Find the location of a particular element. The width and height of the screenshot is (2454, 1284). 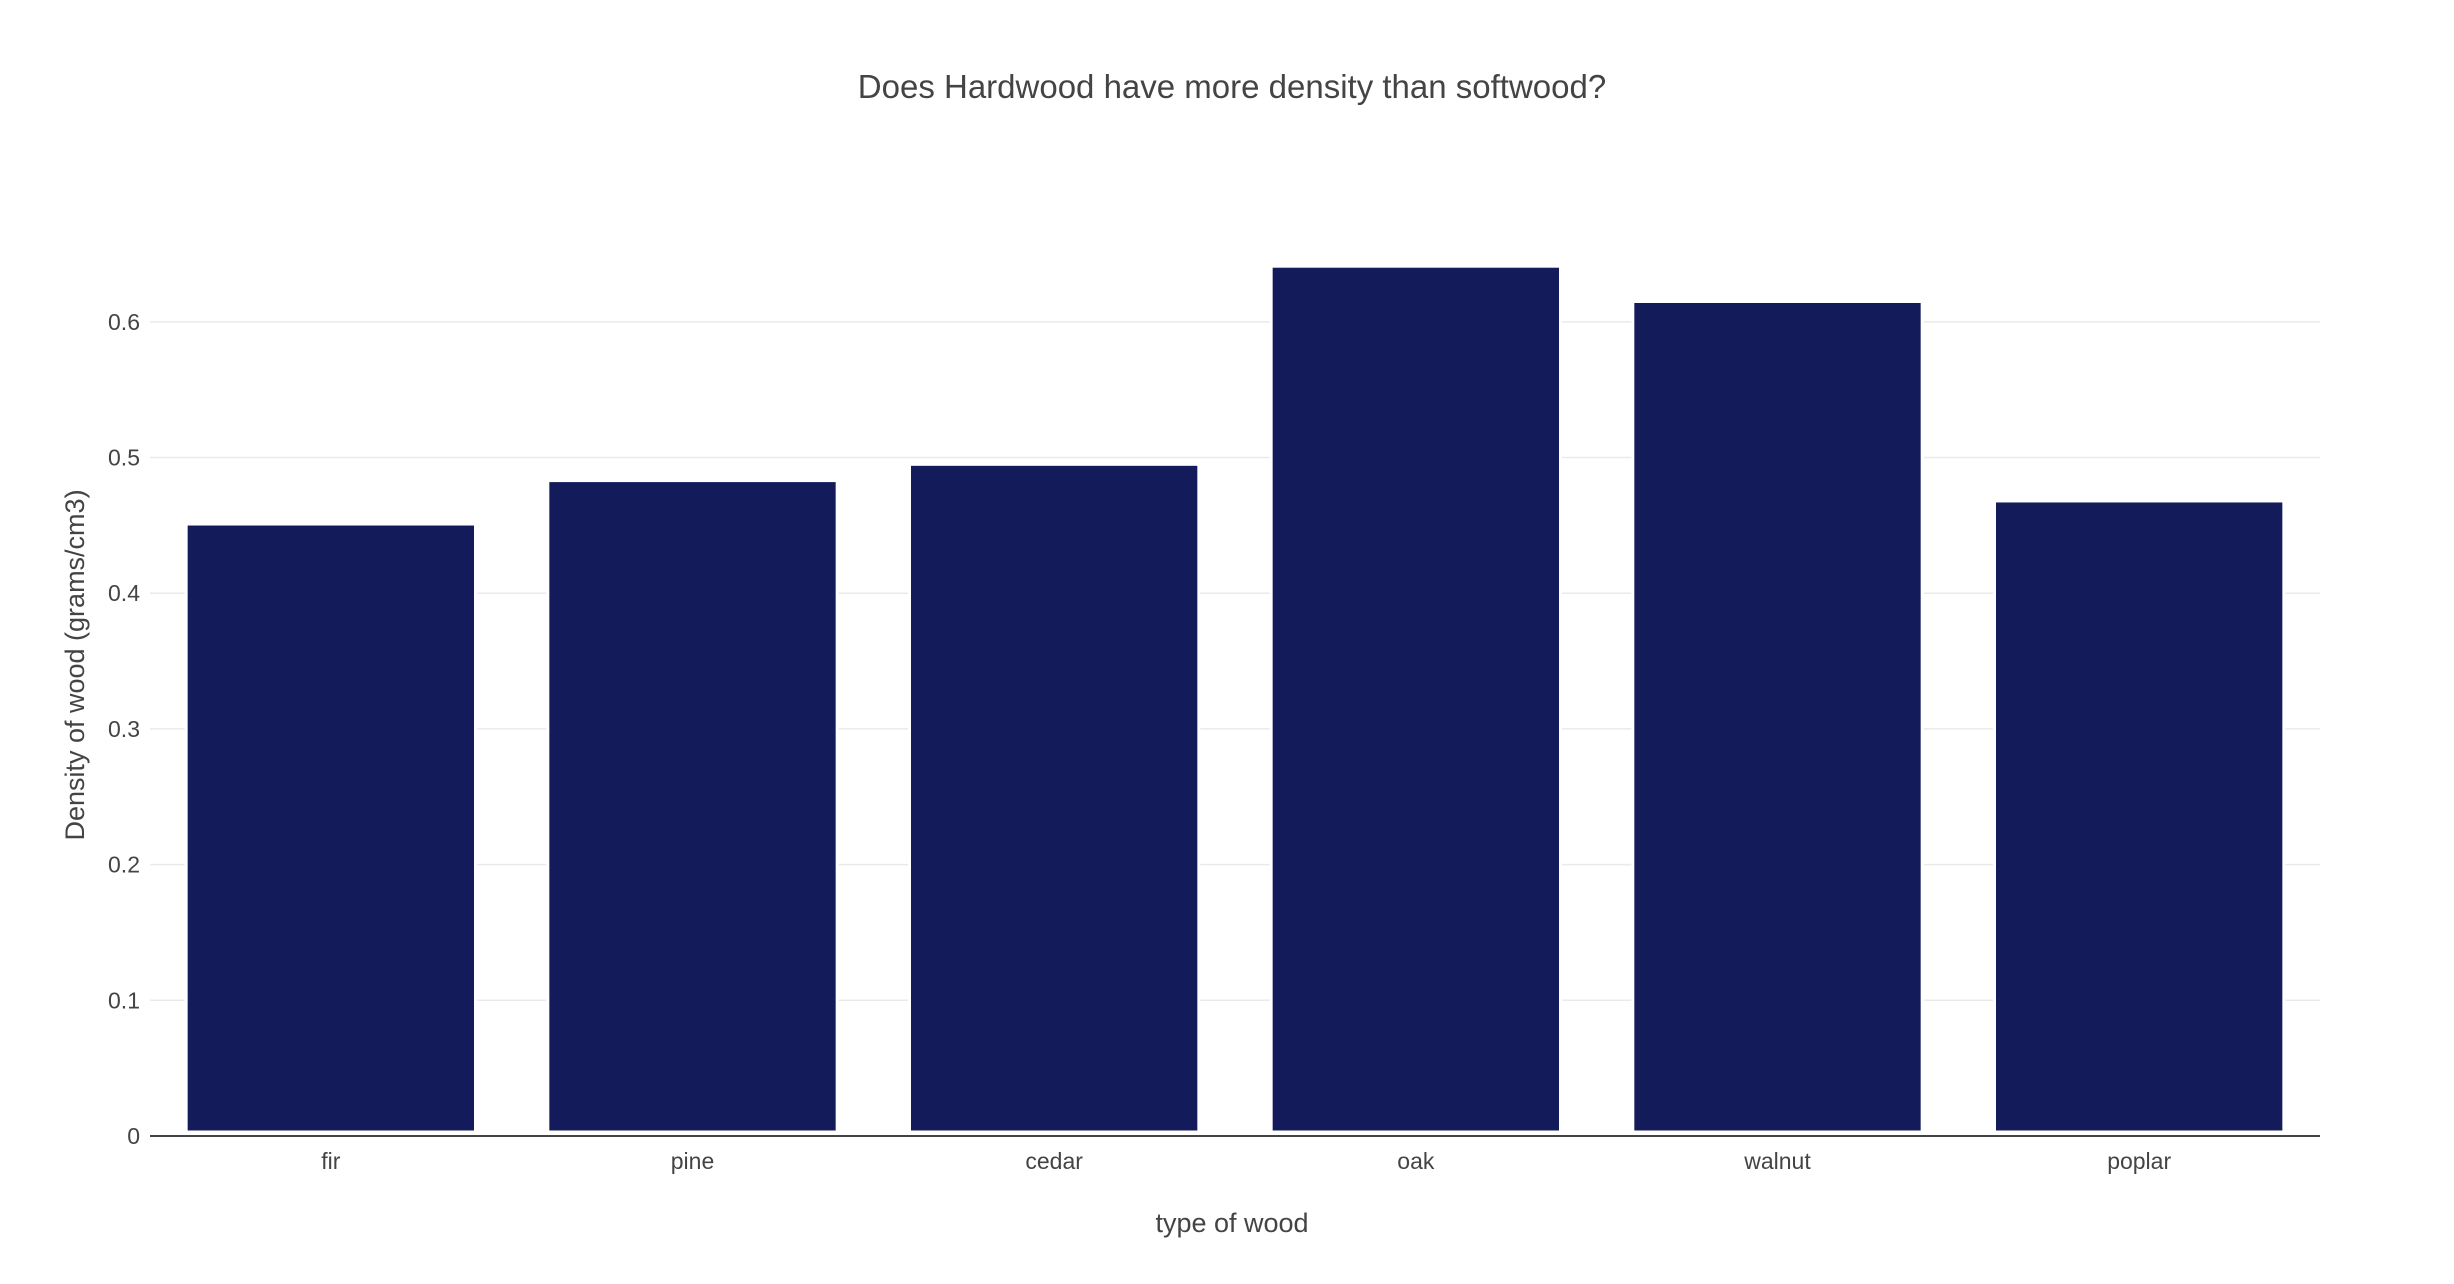

x-tick-label-cedar: cedar is located at coordinates (1054, 1161).